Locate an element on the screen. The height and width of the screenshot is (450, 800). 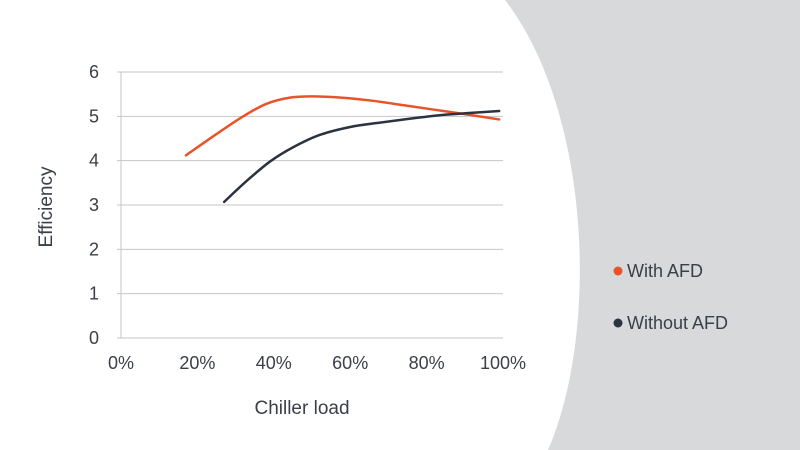
x-axis-title: Chiller load is located at coordinates (301, 408).